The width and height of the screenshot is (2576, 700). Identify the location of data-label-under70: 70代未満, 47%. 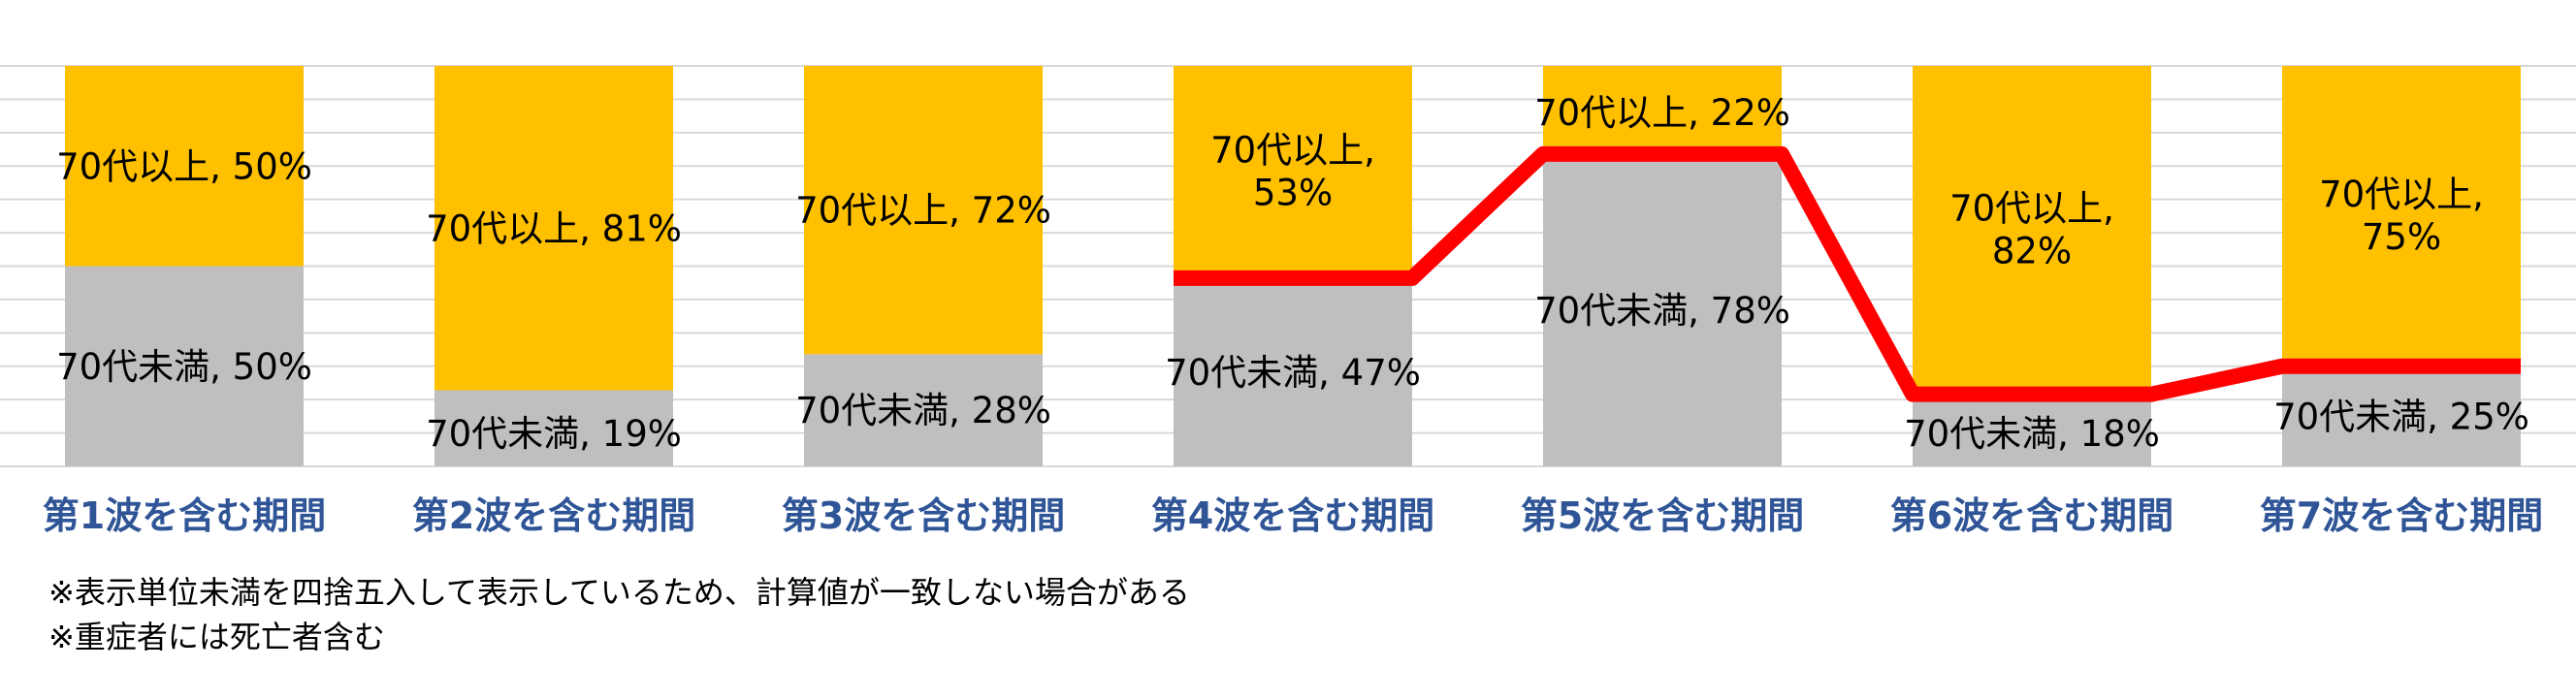
(1293, 373).